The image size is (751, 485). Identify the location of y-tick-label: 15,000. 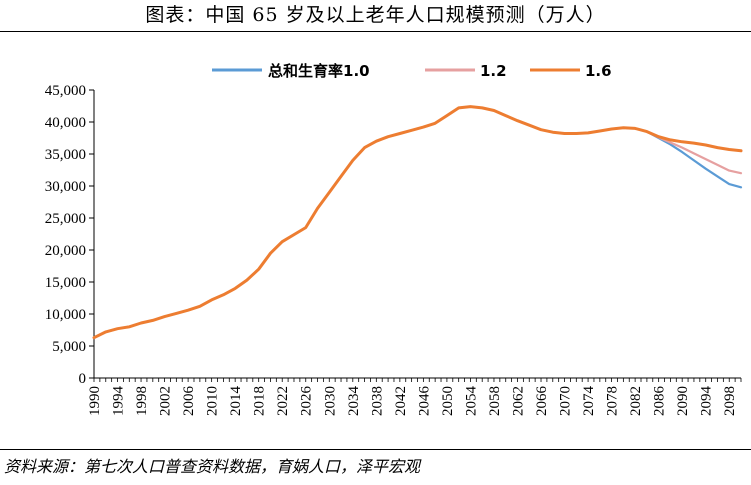
(65, 283).